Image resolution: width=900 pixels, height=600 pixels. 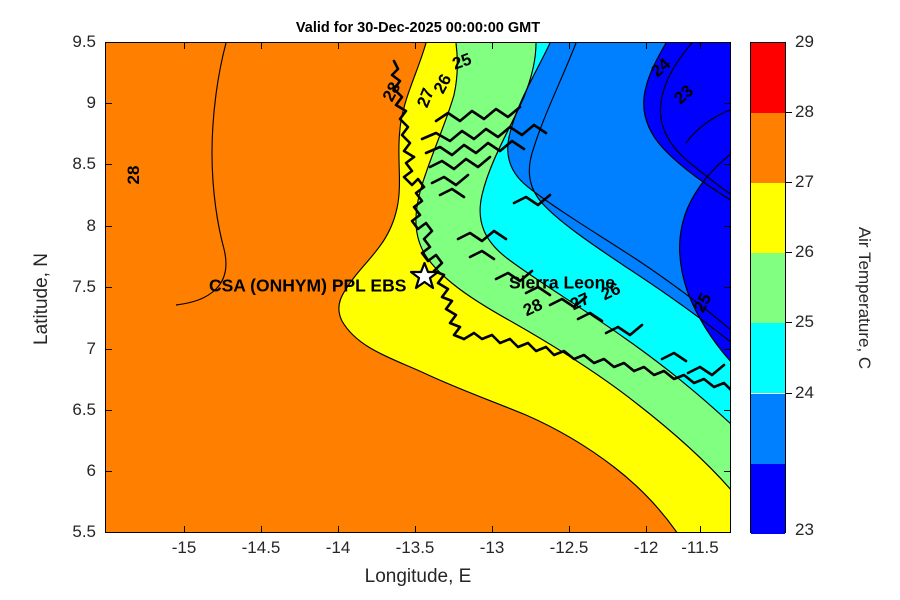 I want to click on band-23-24-main, so click(x=695, y=118).